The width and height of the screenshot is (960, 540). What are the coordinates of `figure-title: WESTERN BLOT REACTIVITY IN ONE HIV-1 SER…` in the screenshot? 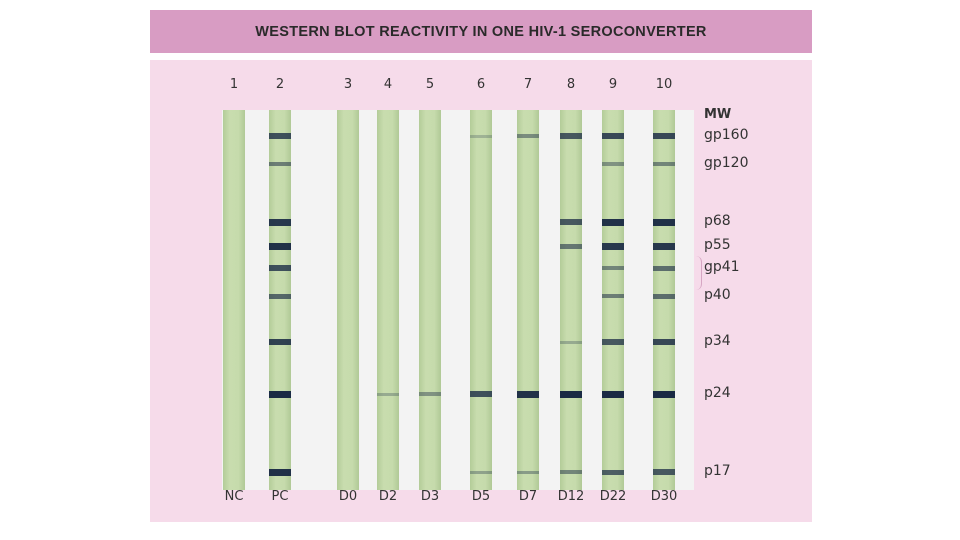 It's located at (481, 31).